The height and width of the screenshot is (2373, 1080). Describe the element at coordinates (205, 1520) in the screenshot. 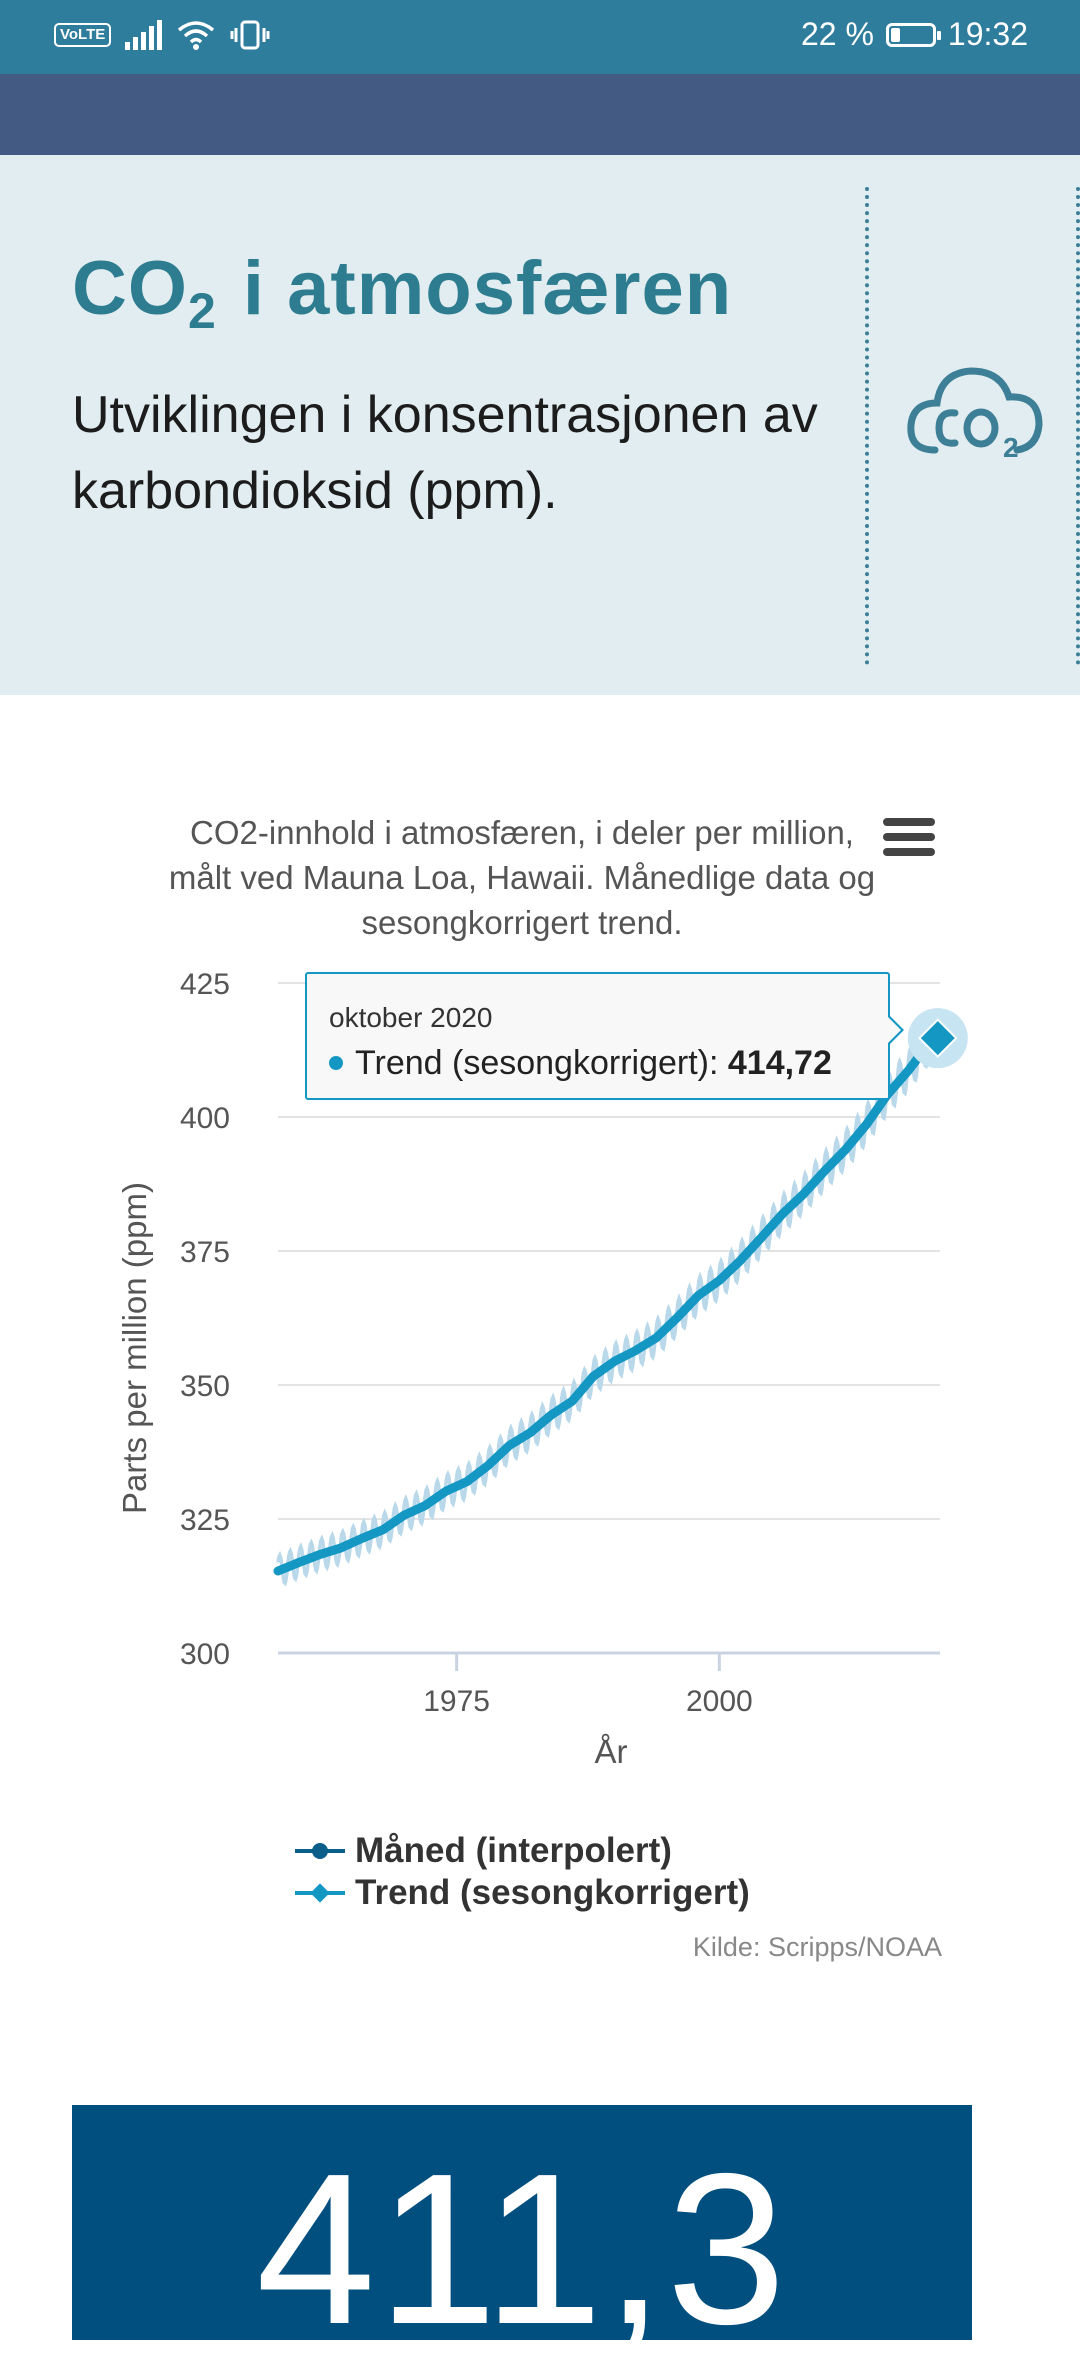

I see `y-tick-label: 325` at that location.